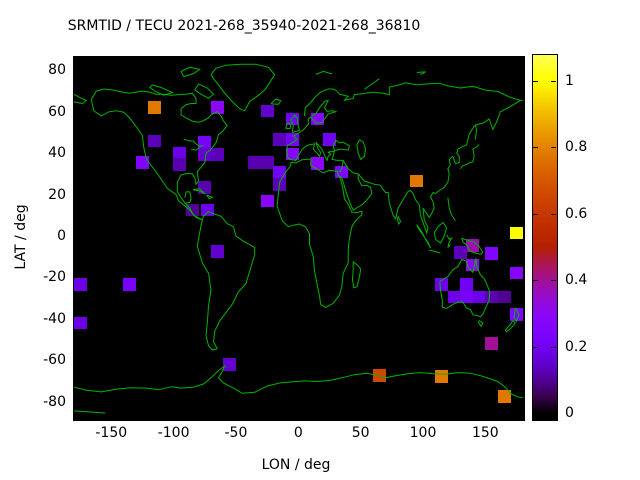 This screenshot has width=640, height=480. I want to click on x-tick-label: -150, so click(111, 433).